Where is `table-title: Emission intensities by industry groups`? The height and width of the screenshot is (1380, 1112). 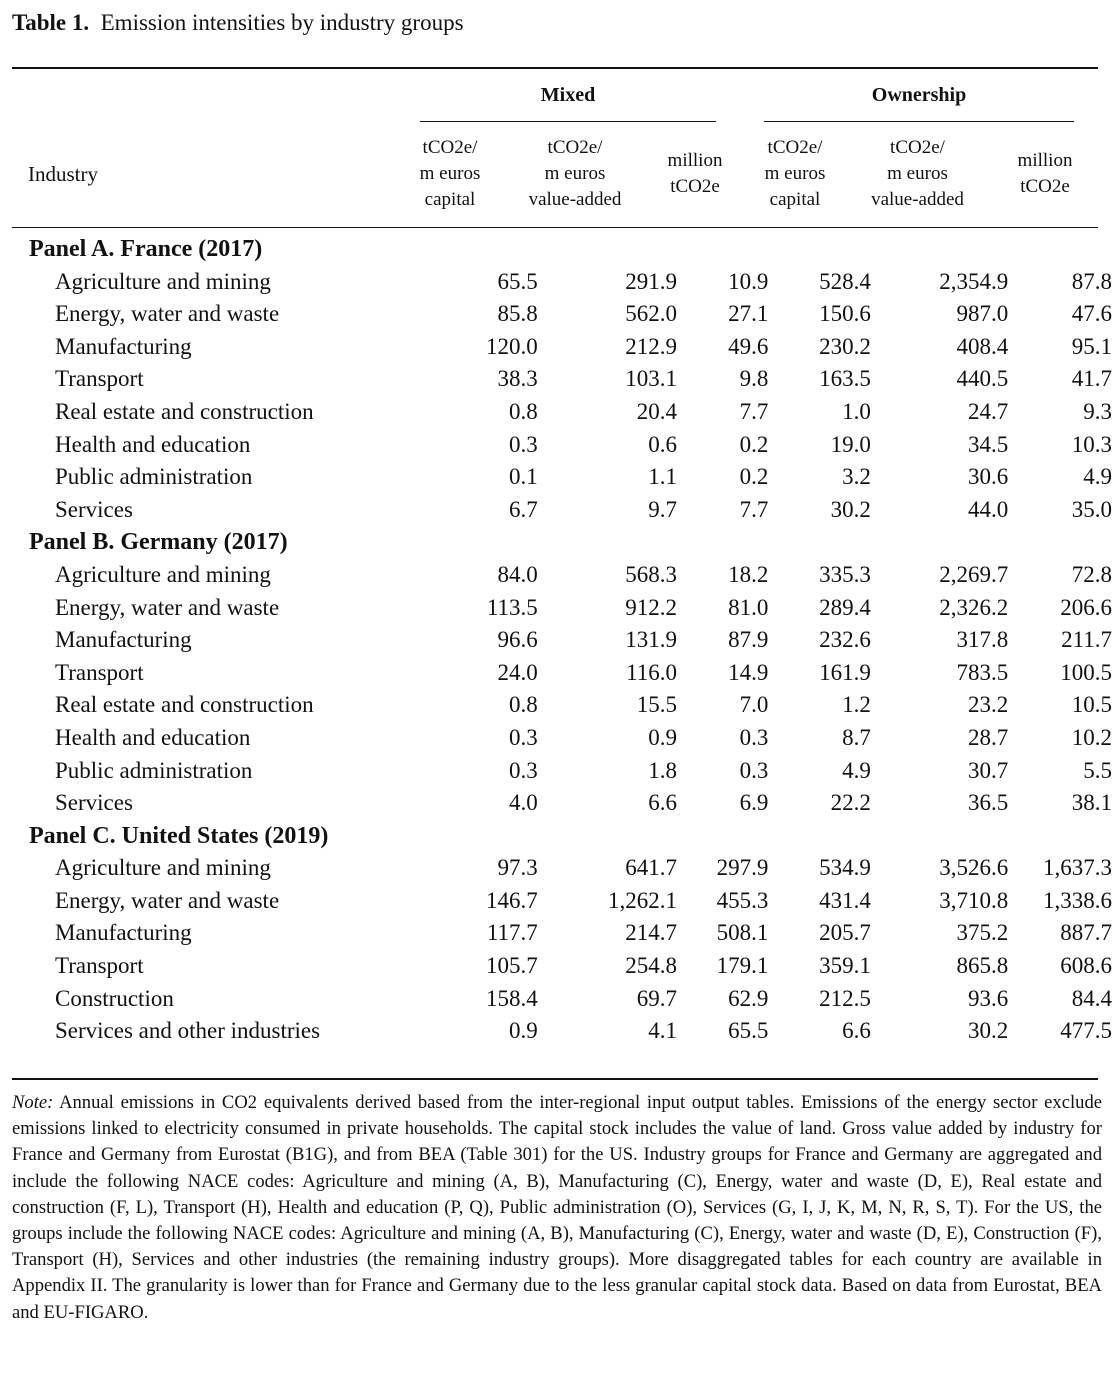 table-title: Emission intensities by industry groups is located at coordinates (282, 22).